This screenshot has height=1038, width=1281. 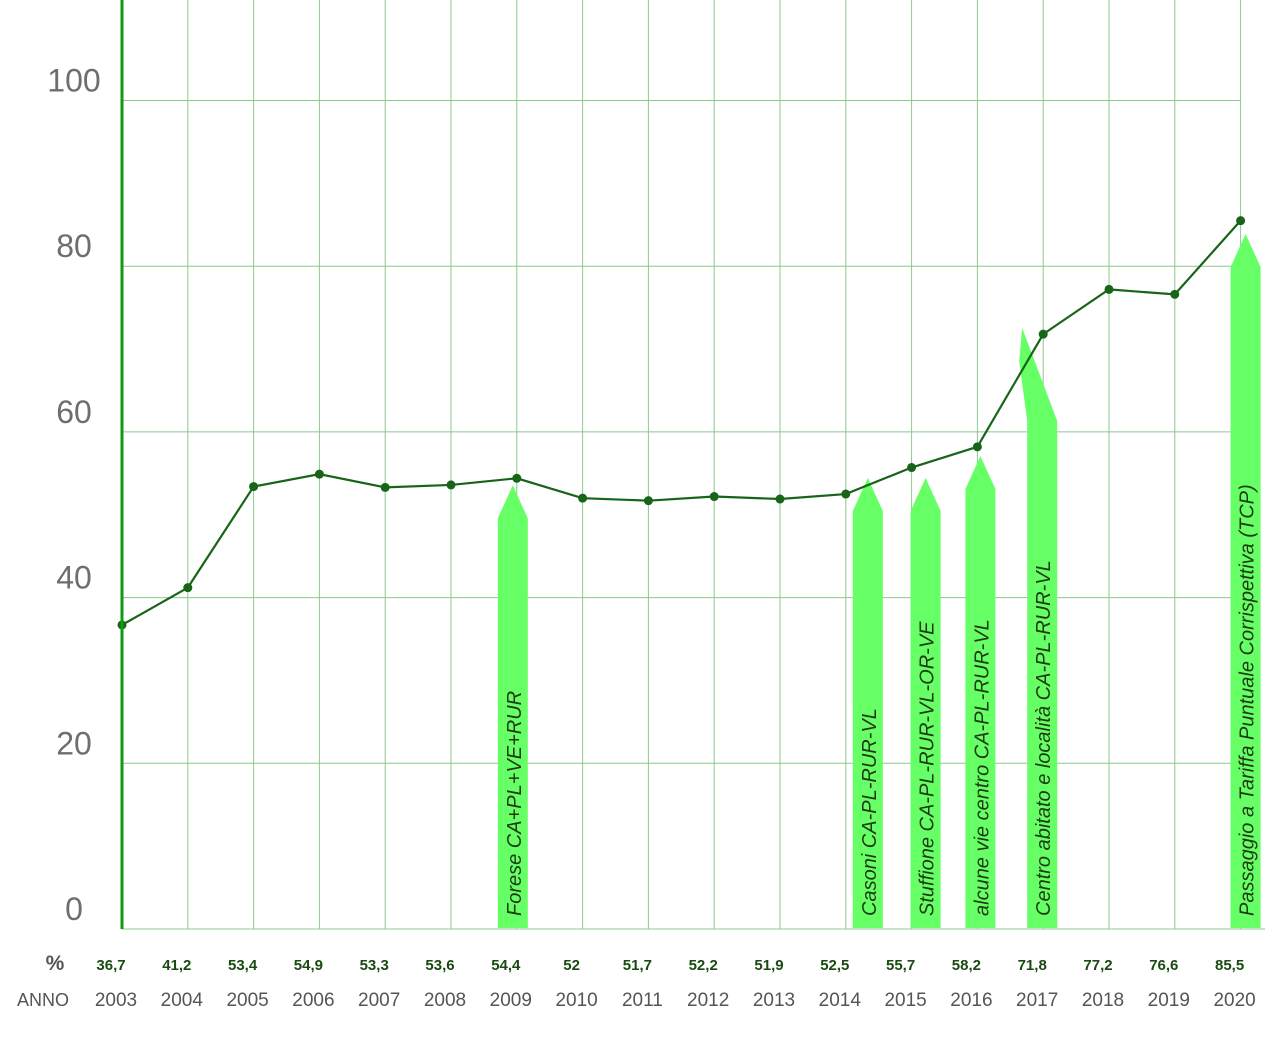 What do you see at coordinates (313, 1000) in the screenshot?
I see `year-label: 2006` at bounding box center [313, 1000].